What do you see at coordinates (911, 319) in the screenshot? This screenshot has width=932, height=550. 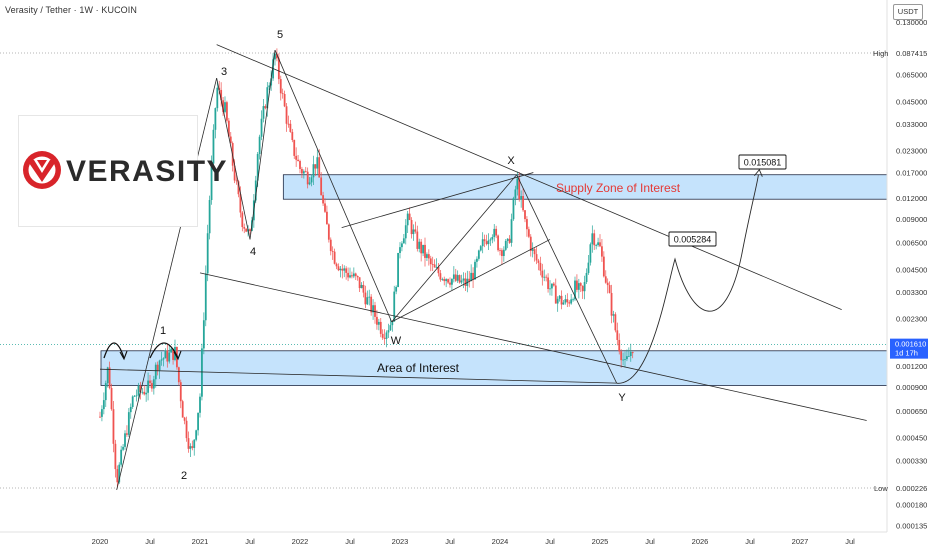 I see `y-tick-label: 0.002300` at bounding box center [911, 319].